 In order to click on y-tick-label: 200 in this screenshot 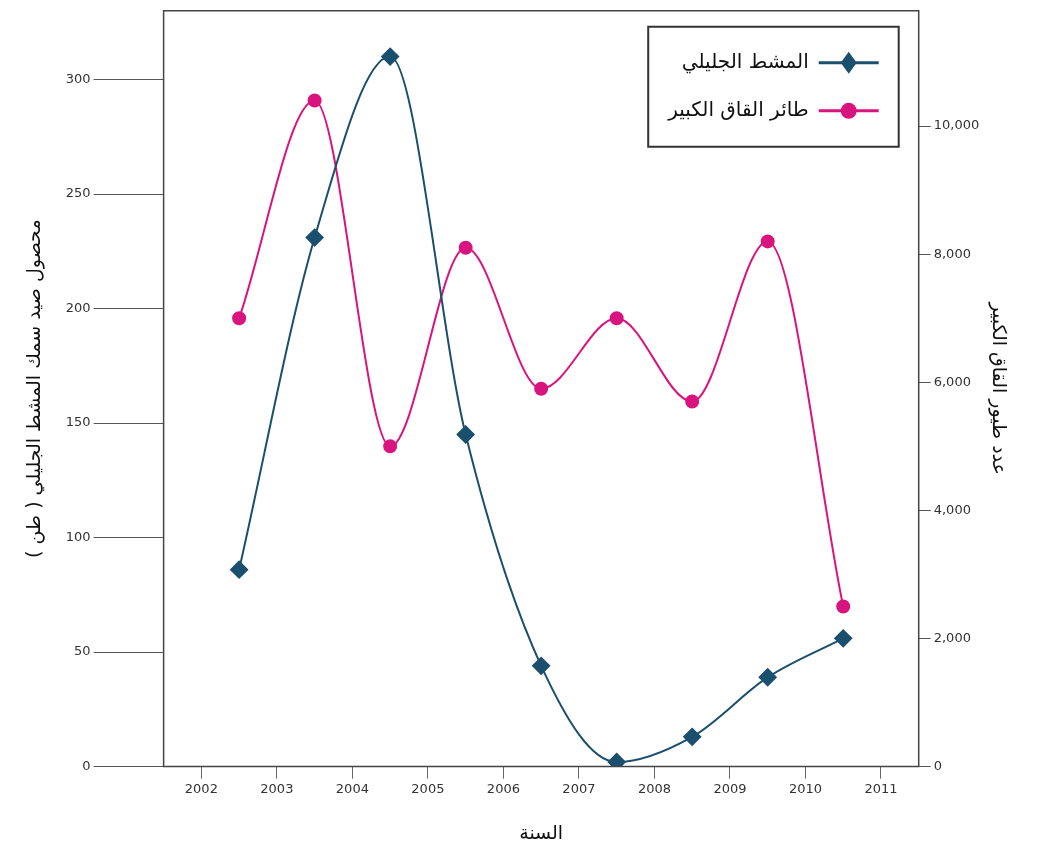, I will do `click(78, 307)`.